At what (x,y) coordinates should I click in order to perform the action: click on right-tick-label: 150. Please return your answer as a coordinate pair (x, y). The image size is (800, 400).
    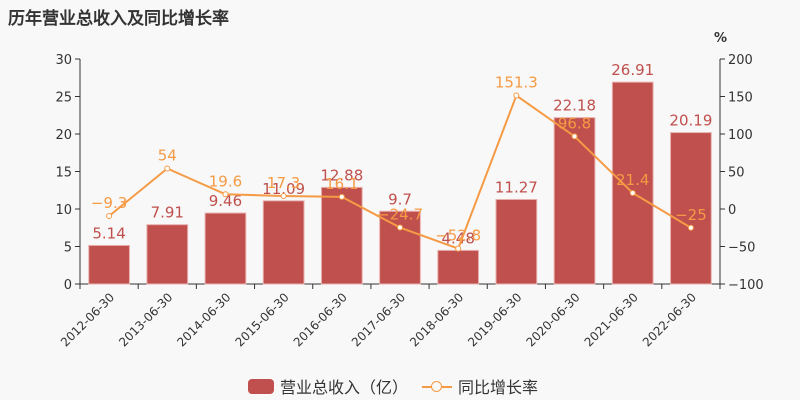
    Looking at the image, I should click on (740, 98).